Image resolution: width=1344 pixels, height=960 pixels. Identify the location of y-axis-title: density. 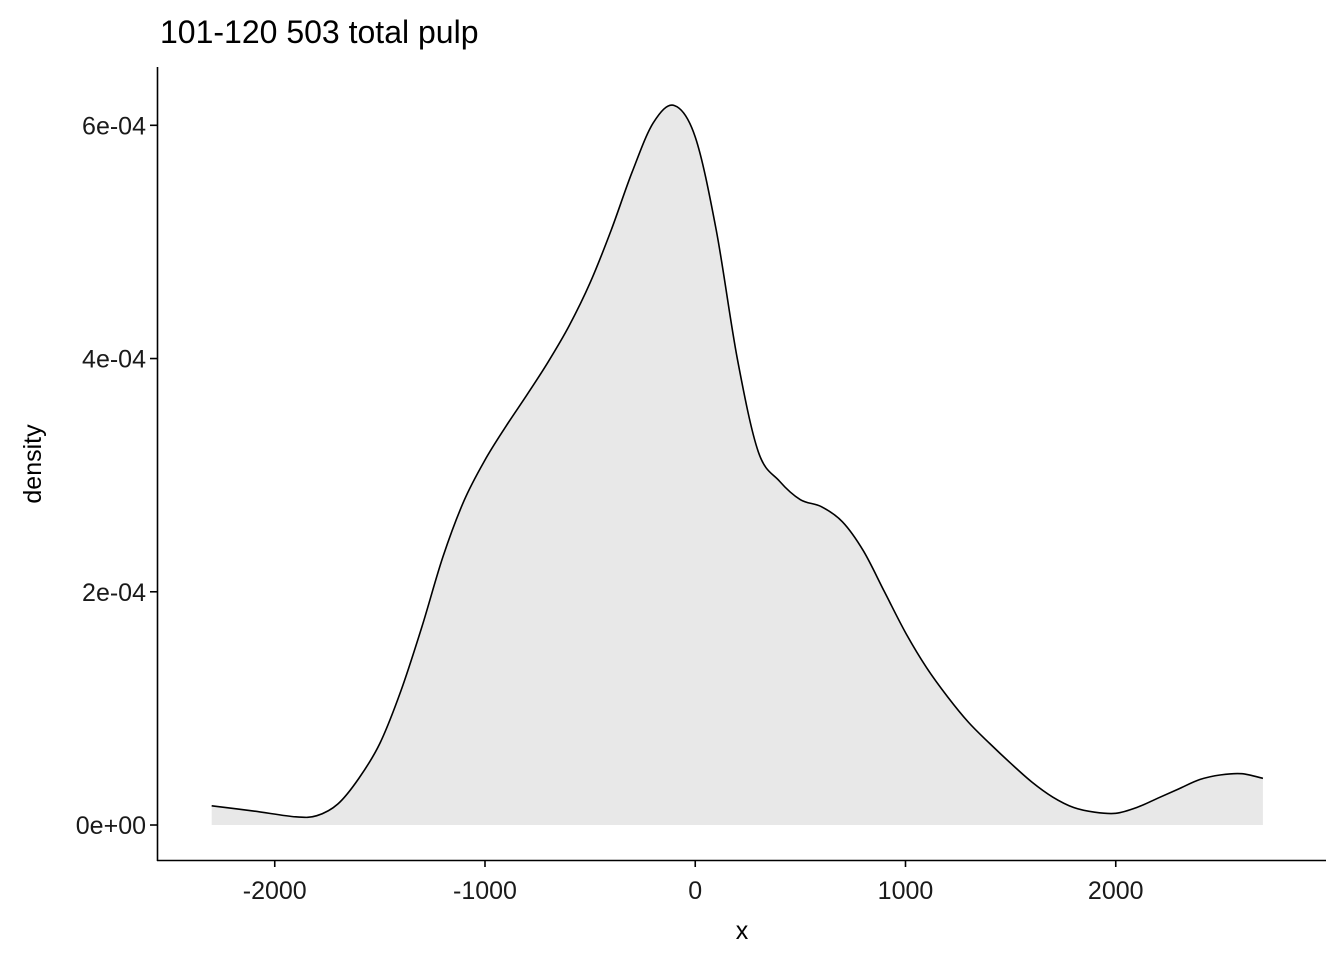
(33, 464).